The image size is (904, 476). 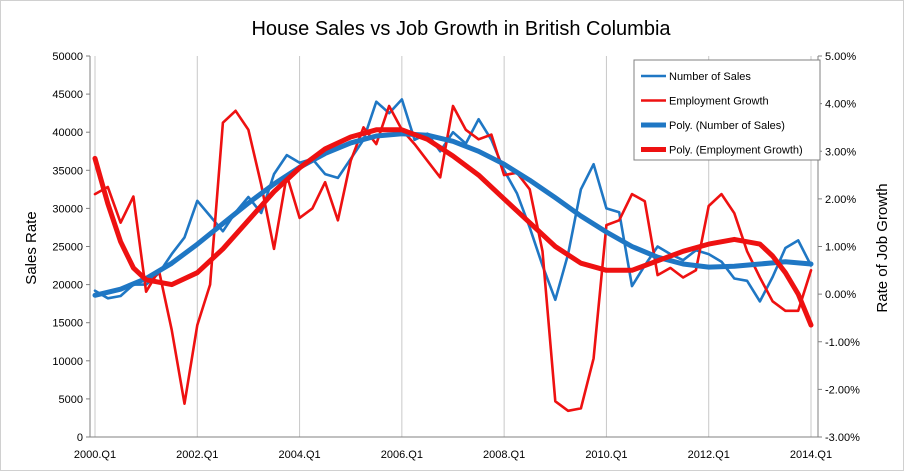 I want to click on x-tick-label: 2002.Q1, so click(x=197, y=455).